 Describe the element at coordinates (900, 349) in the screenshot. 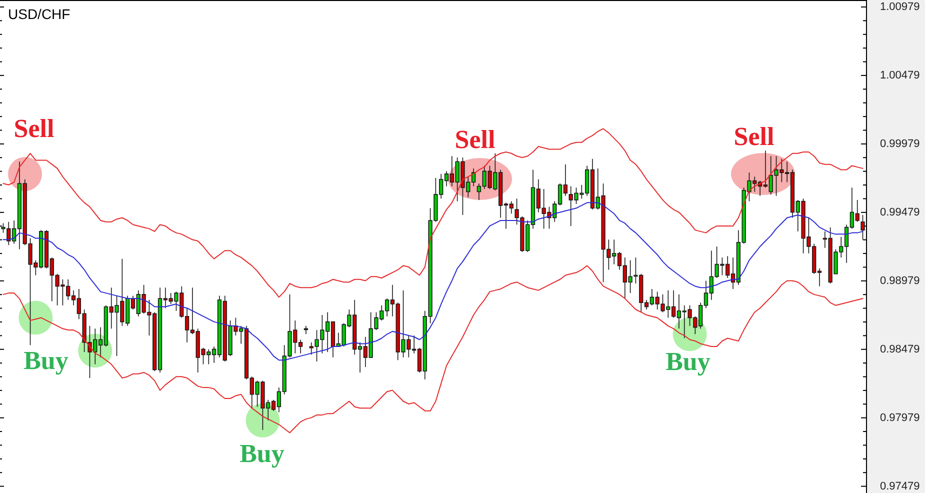

I see `y-tick-label: 0.98479` at that location.